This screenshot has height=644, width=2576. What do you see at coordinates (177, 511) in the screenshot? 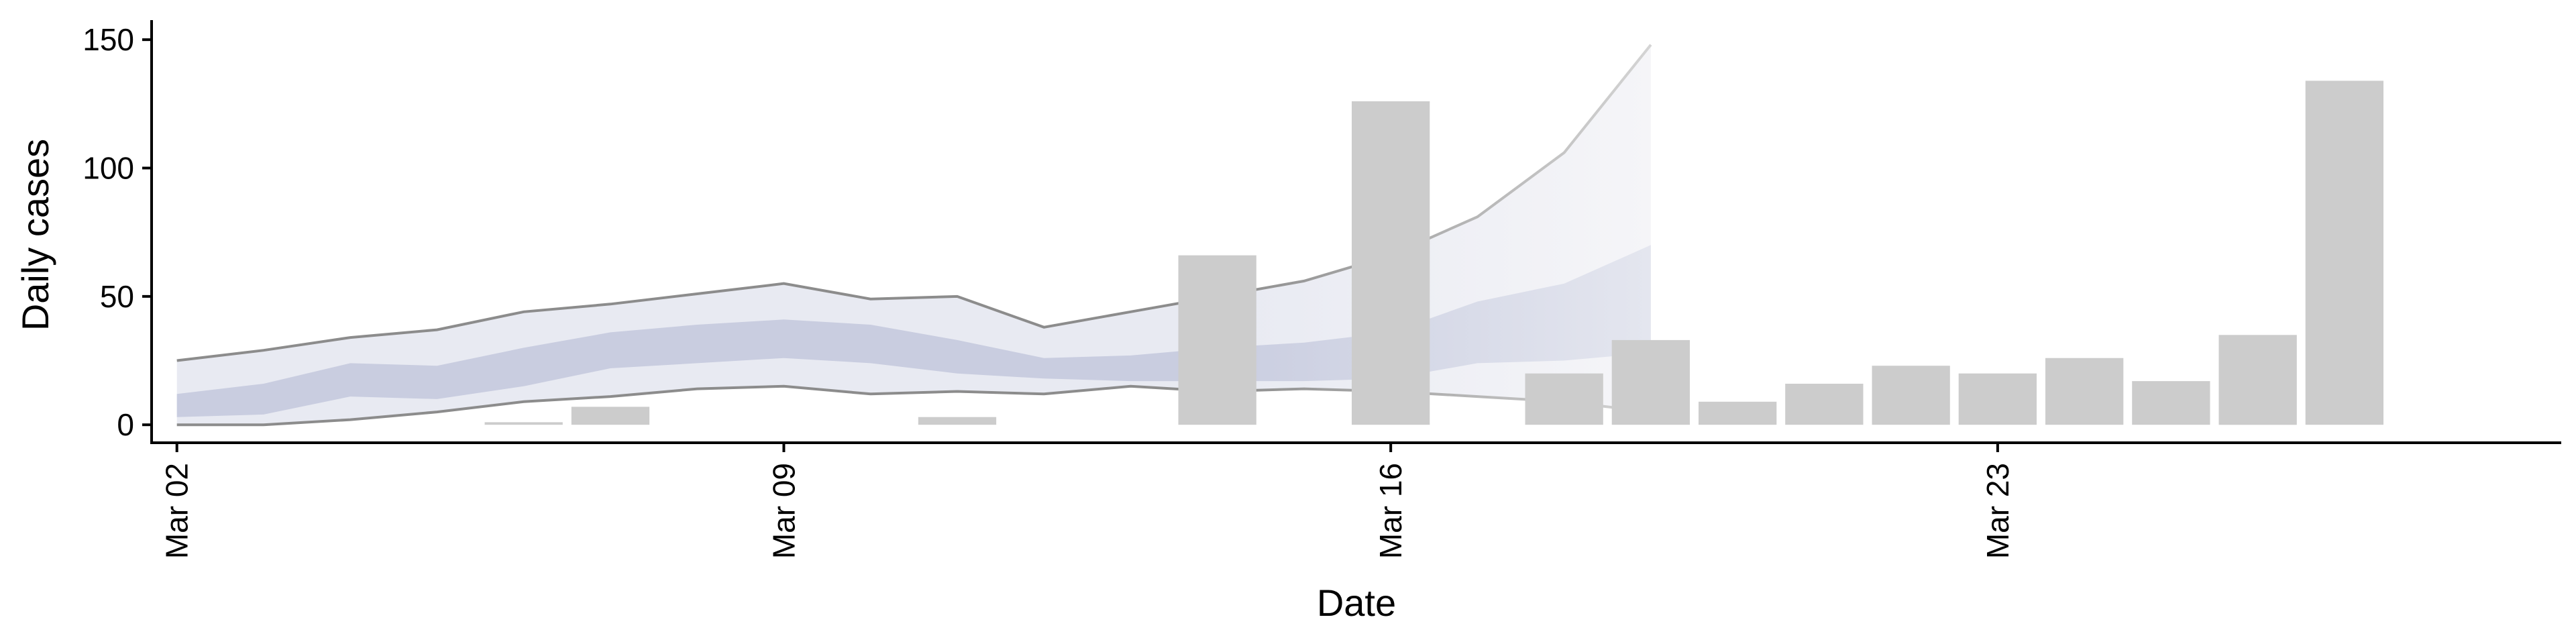
I see `x-tick-label: Mar 02` at bounding box center [177, 511].